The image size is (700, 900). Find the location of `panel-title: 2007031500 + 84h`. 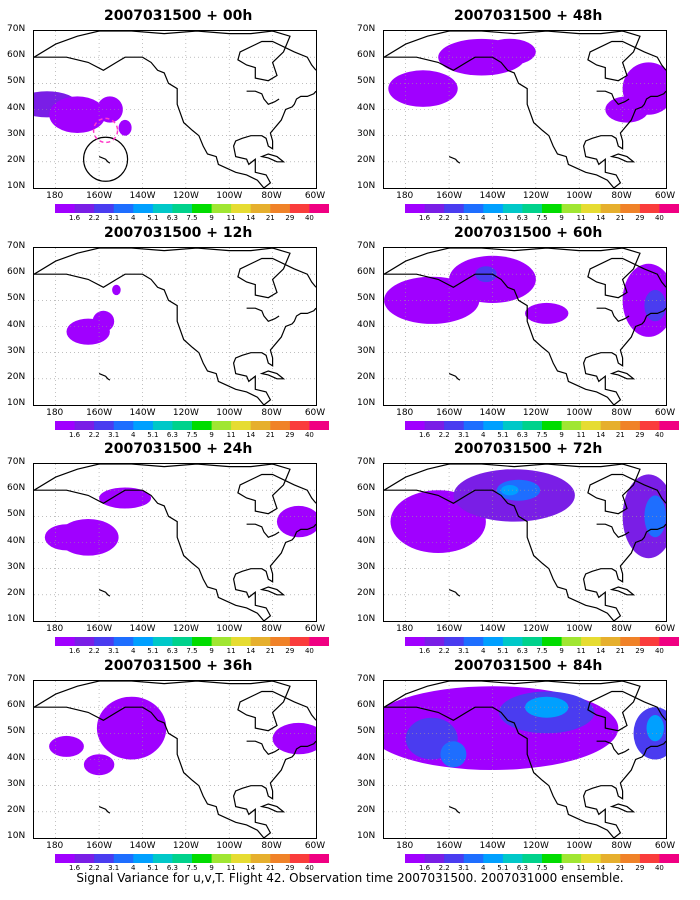

panel-title: 2007031500 + 84h is located at coordinates (528, 666).